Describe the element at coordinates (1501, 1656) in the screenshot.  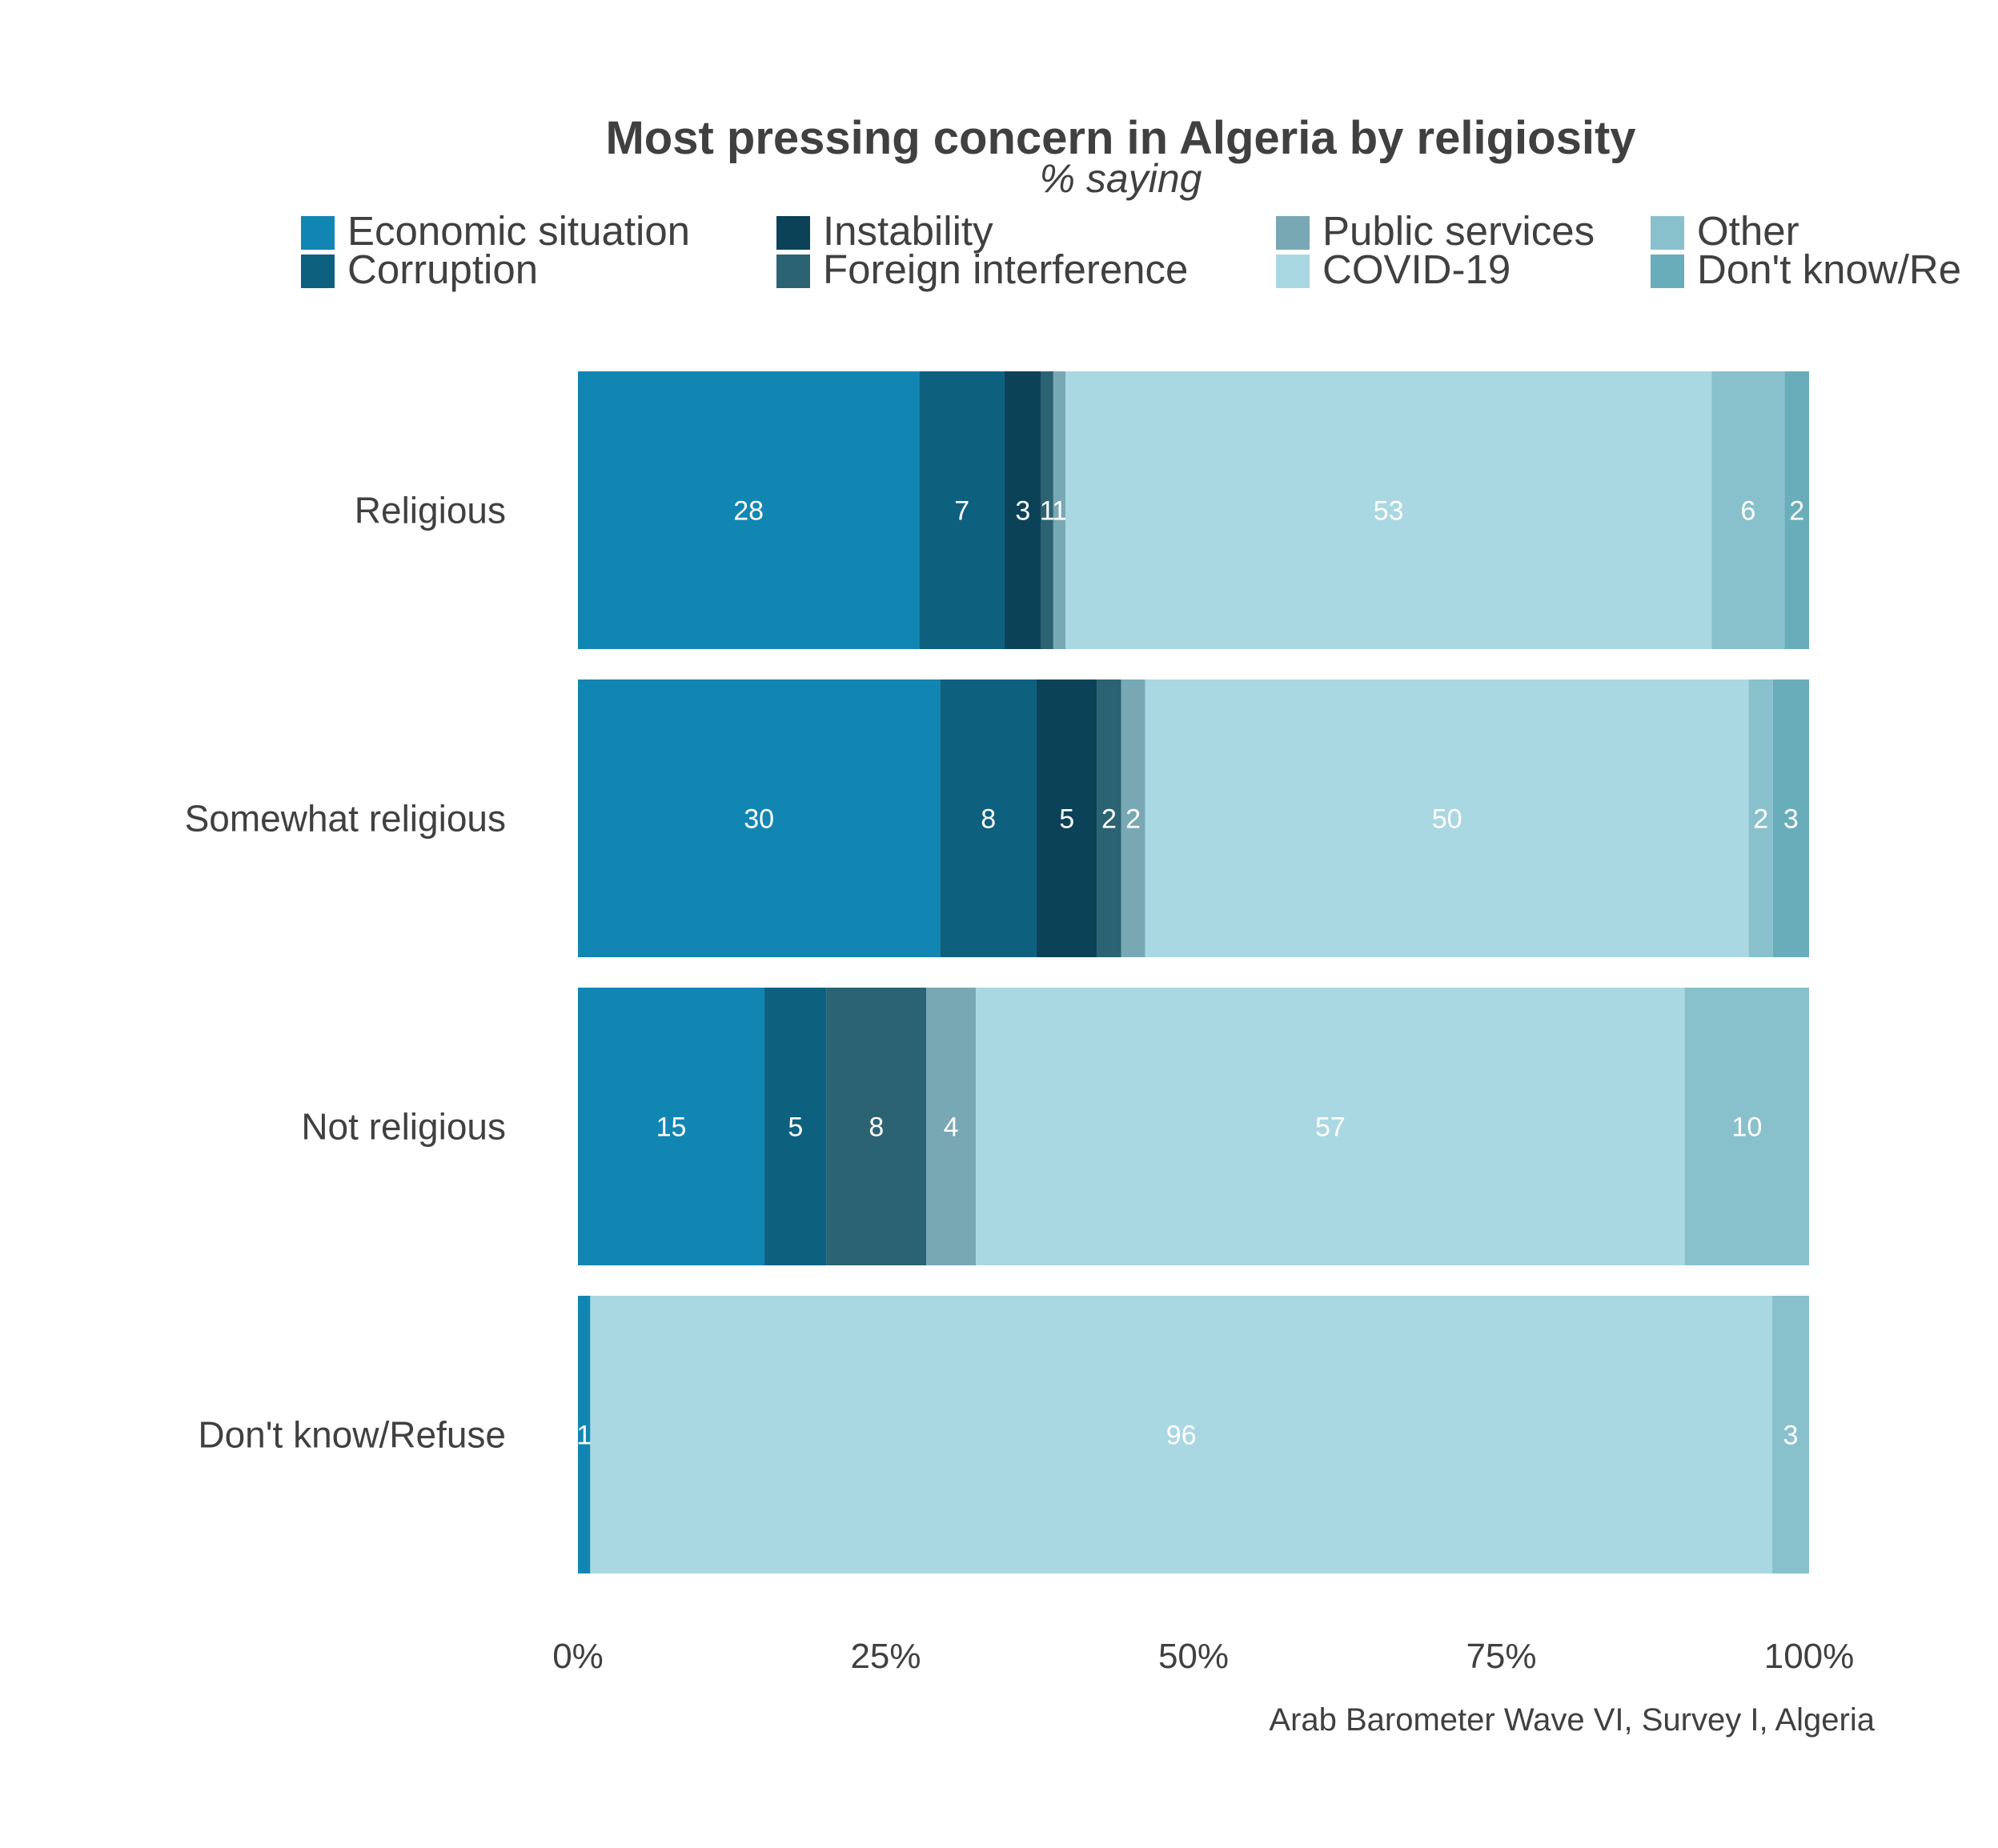
I see `x-tick-label: 75%` at that location.